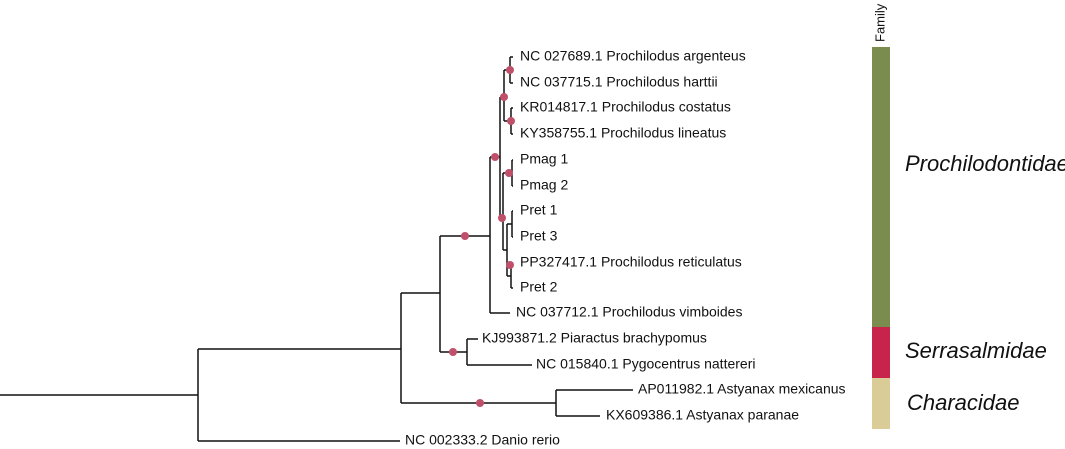 This screenshot has width=1065, height=449. What do you see at coordinates (544, 185) in the screenshot?
I see `tip-label: Pmag 2` at bounding box center [544, 185].